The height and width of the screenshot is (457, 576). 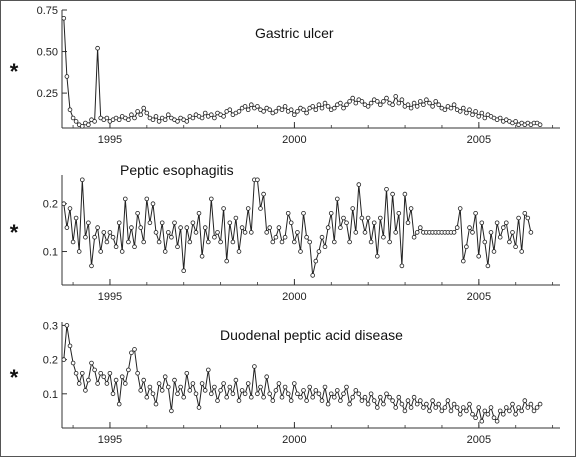 What do you see at coordinates (47, 94) in the screenshot?
I see `y-tick-label: 0.25` at bounding box center [47, 94].